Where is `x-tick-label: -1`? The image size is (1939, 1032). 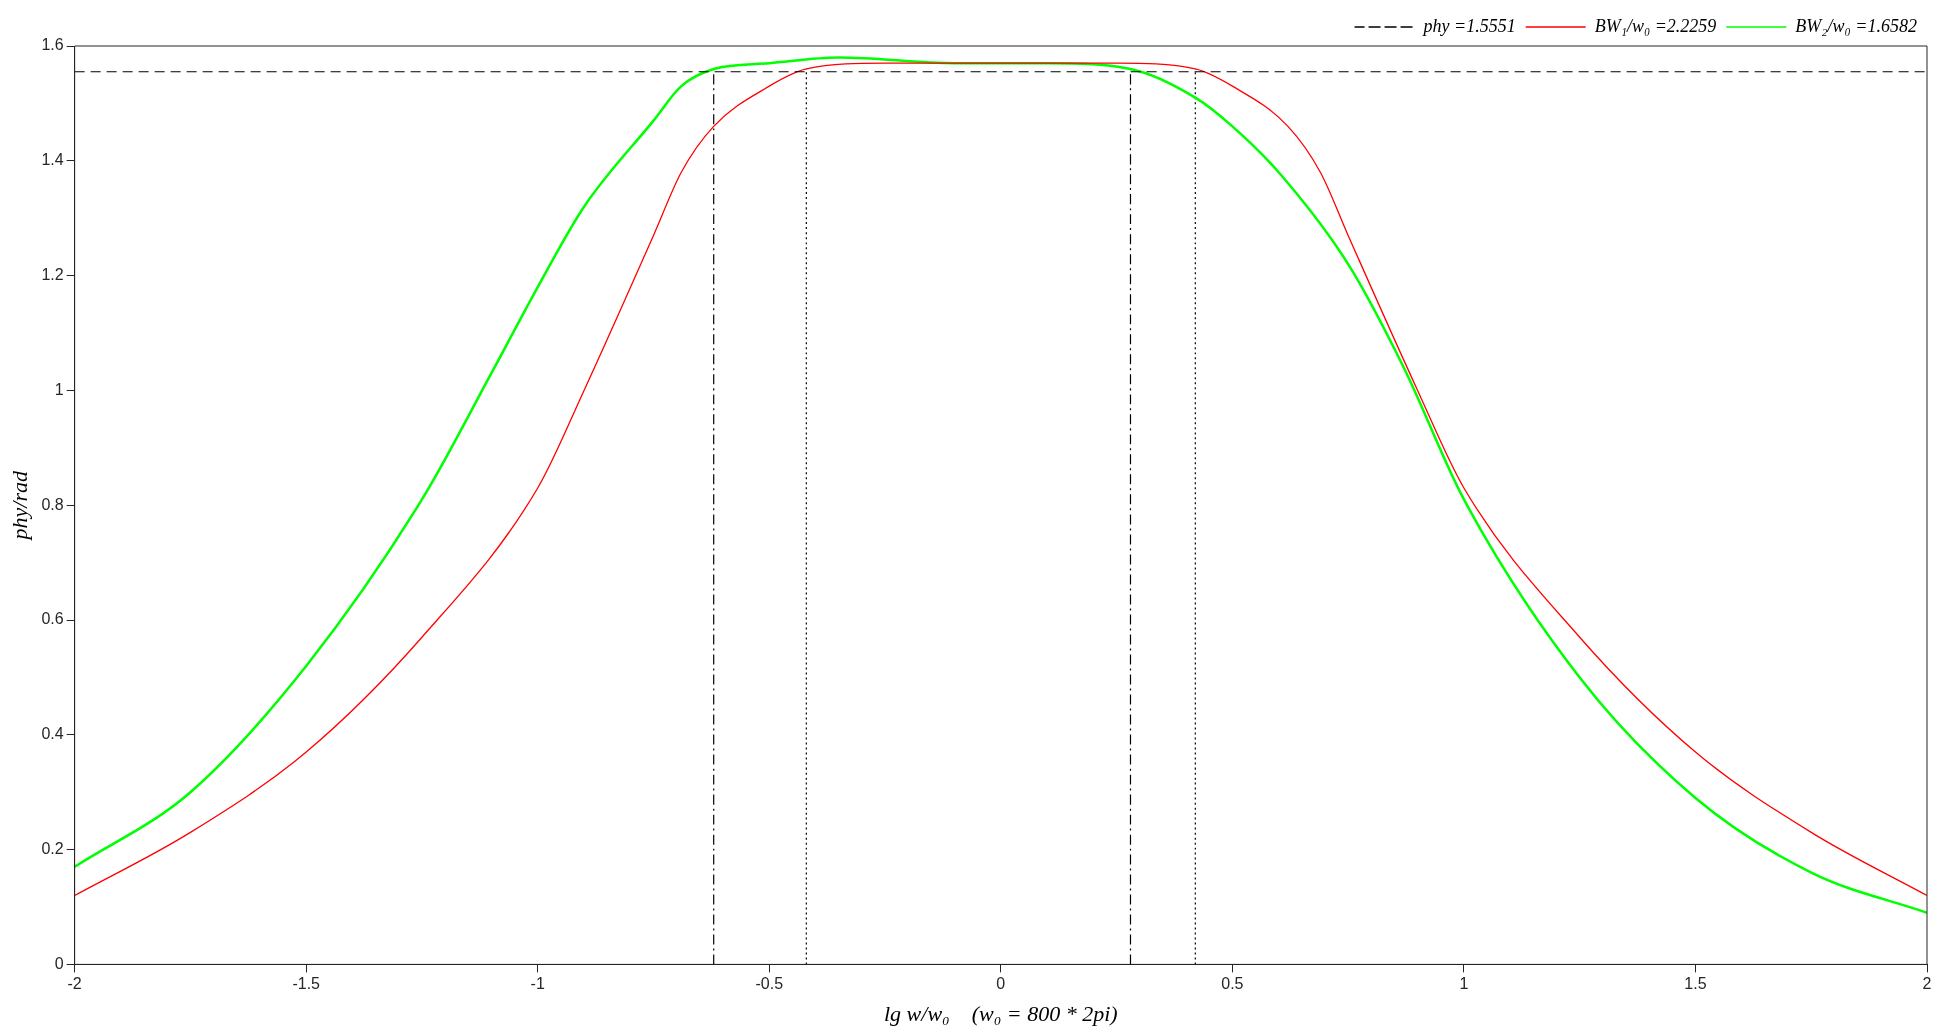 x-tick-label: -1 is located at coordinates (537, 984).